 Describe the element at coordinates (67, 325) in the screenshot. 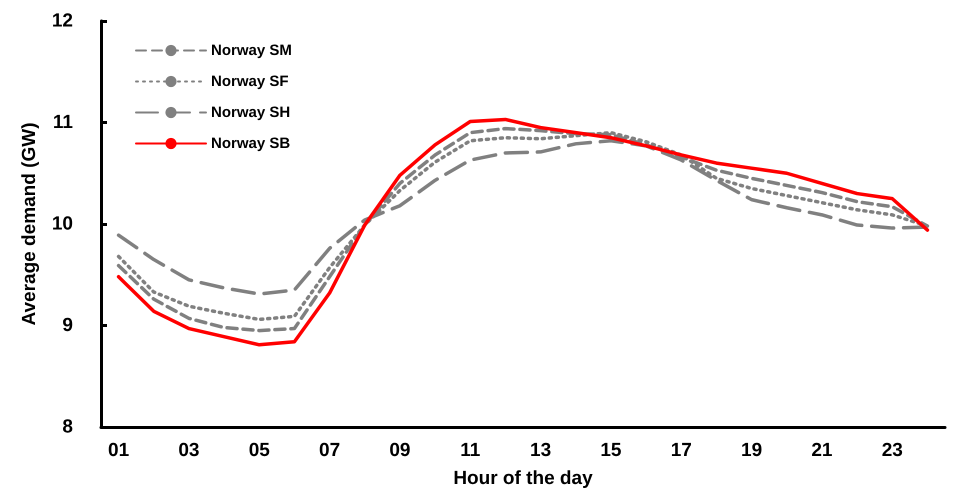

I see `y-tick-label: 9` at that location.